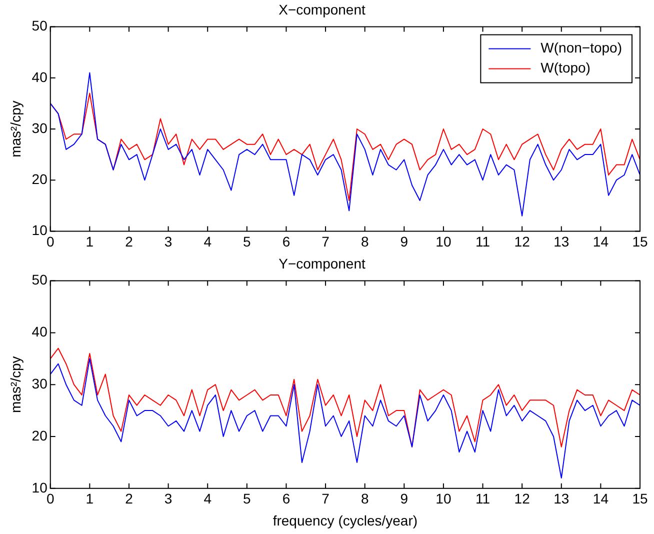  I want to click on chart-title: X−component, so click(322, 9).